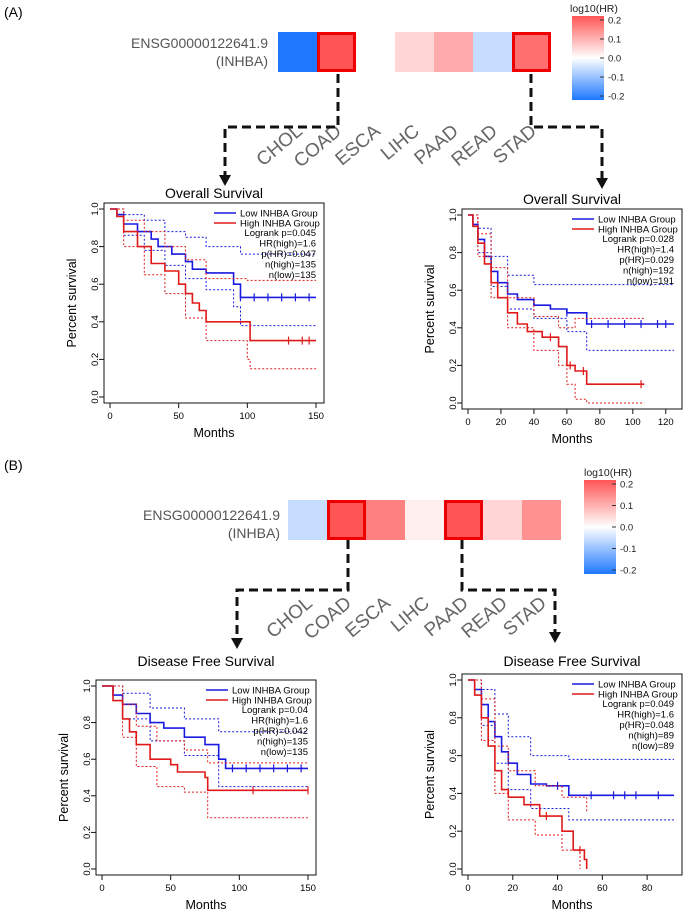 Image resolution: width=685 pixels, height=921 pixels. I want to click on x-tick-label: 20, so click(512, 888).